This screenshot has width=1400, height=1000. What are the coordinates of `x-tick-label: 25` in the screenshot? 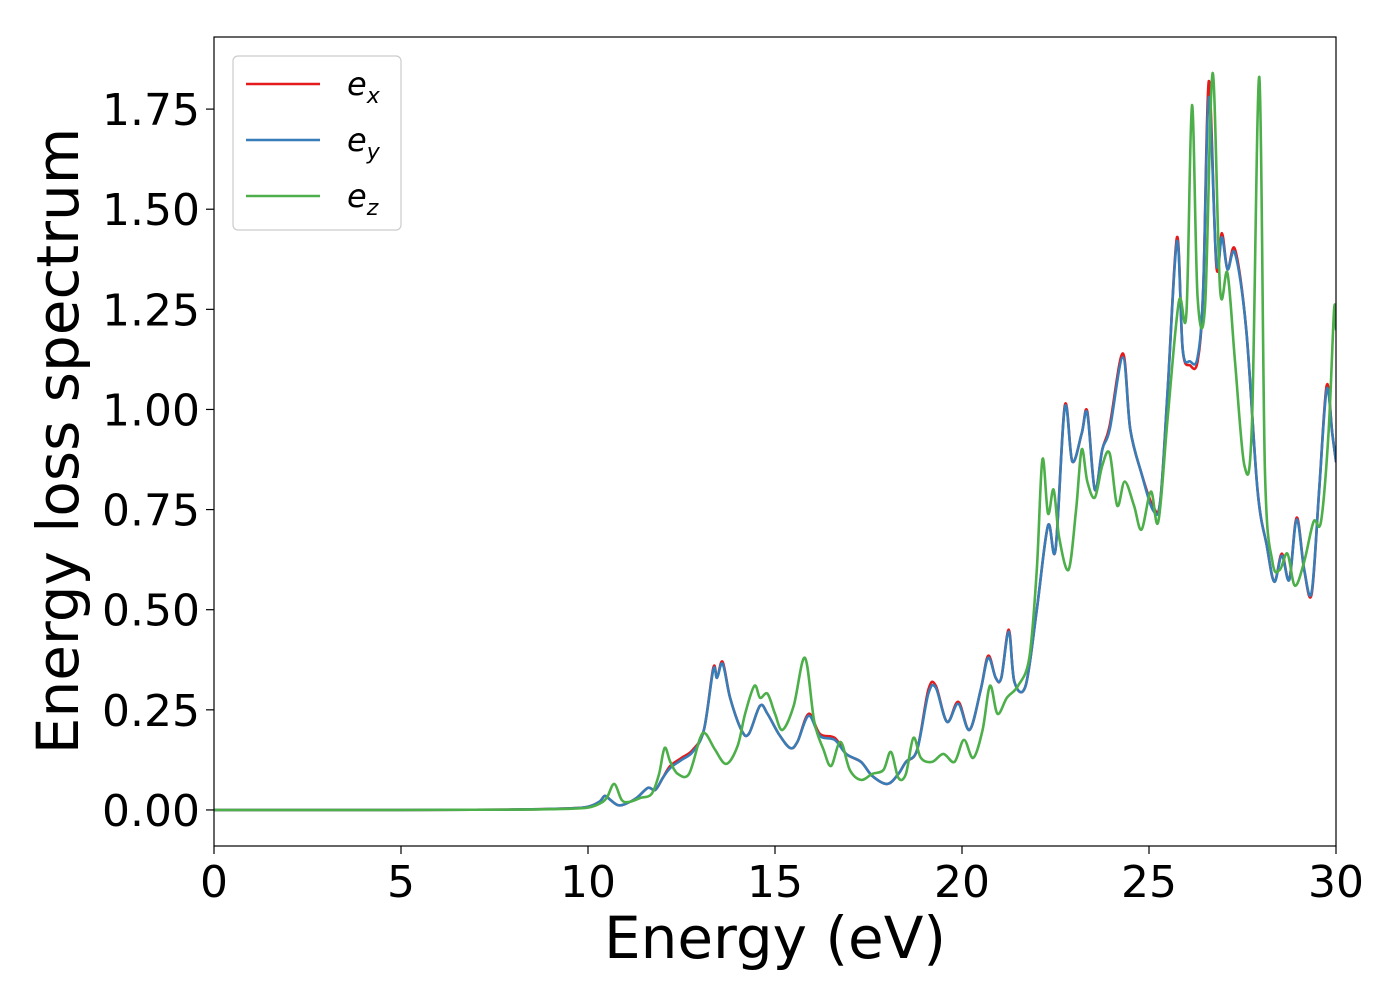 It's located at (1149, 882).